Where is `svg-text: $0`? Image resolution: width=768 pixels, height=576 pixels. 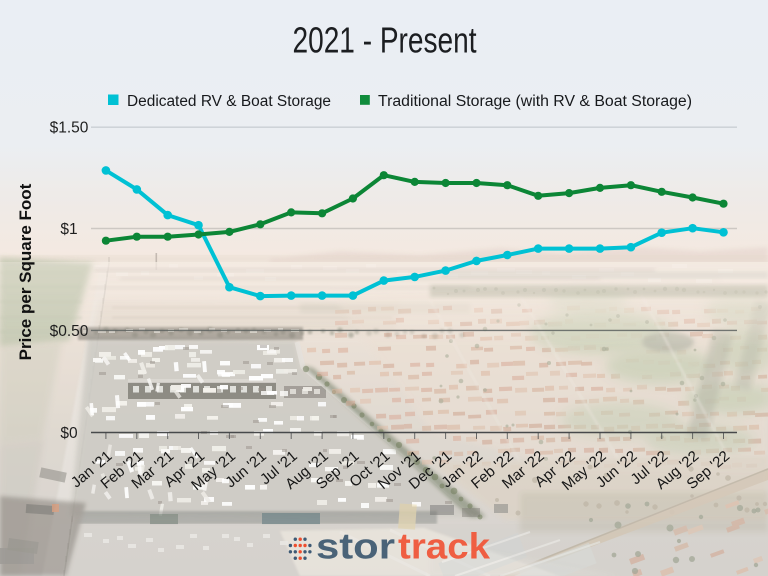 svg-text: $0 is located at coordinates (69, 433).